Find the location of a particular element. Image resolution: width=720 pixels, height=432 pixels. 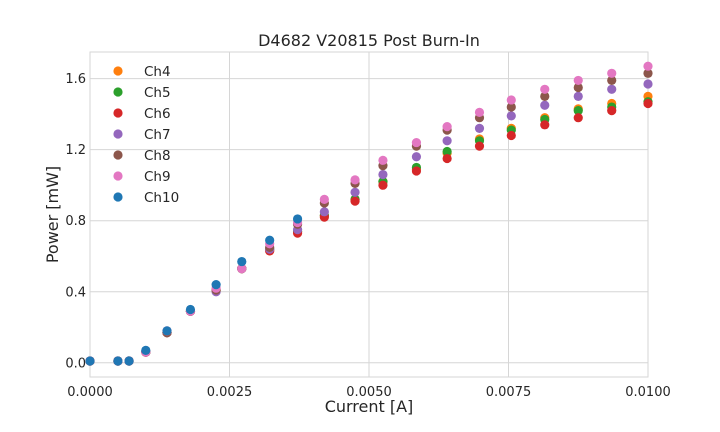

y-tick-label: 1.2 is located at coordinates (75, 150).